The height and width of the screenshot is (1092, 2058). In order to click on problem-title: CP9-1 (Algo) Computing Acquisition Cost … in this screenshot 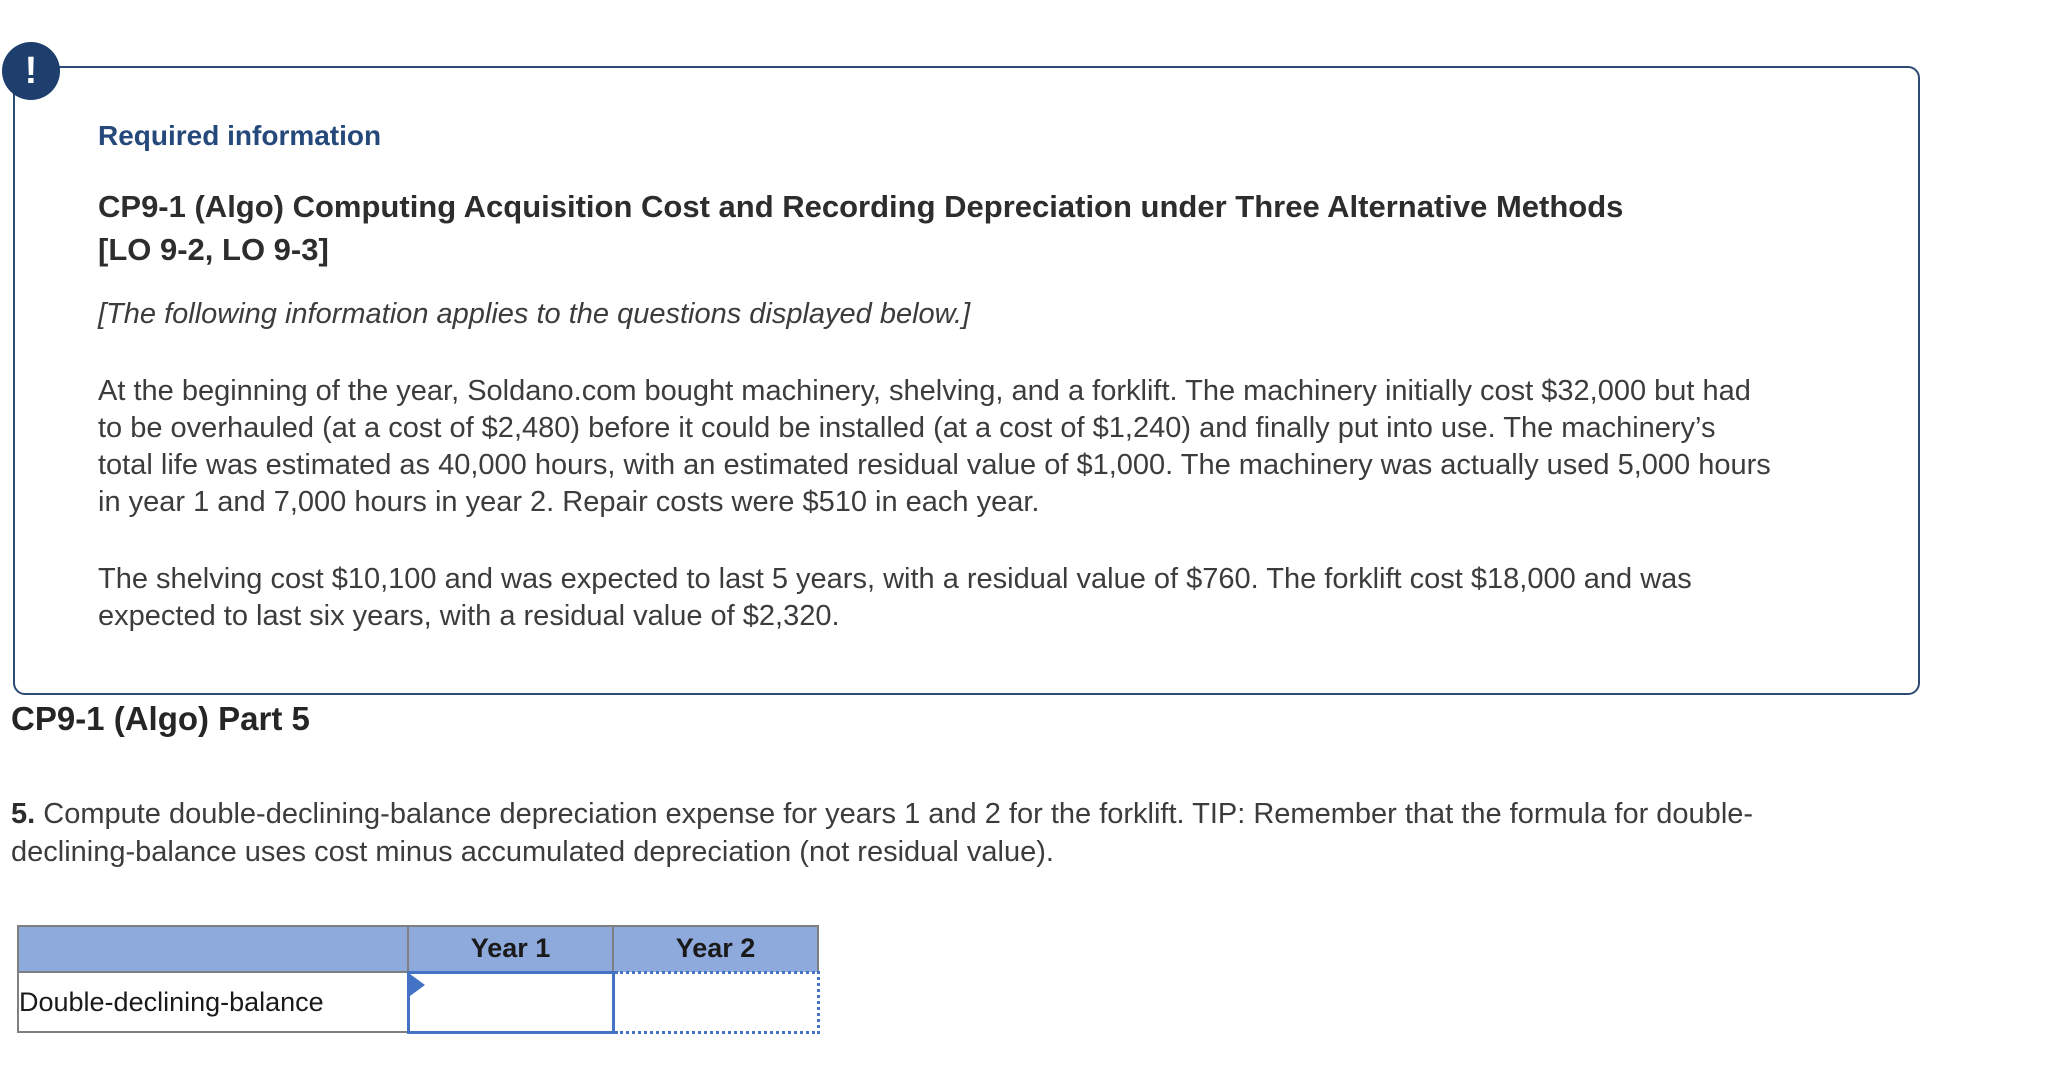, I will do `click(861, 228)`.